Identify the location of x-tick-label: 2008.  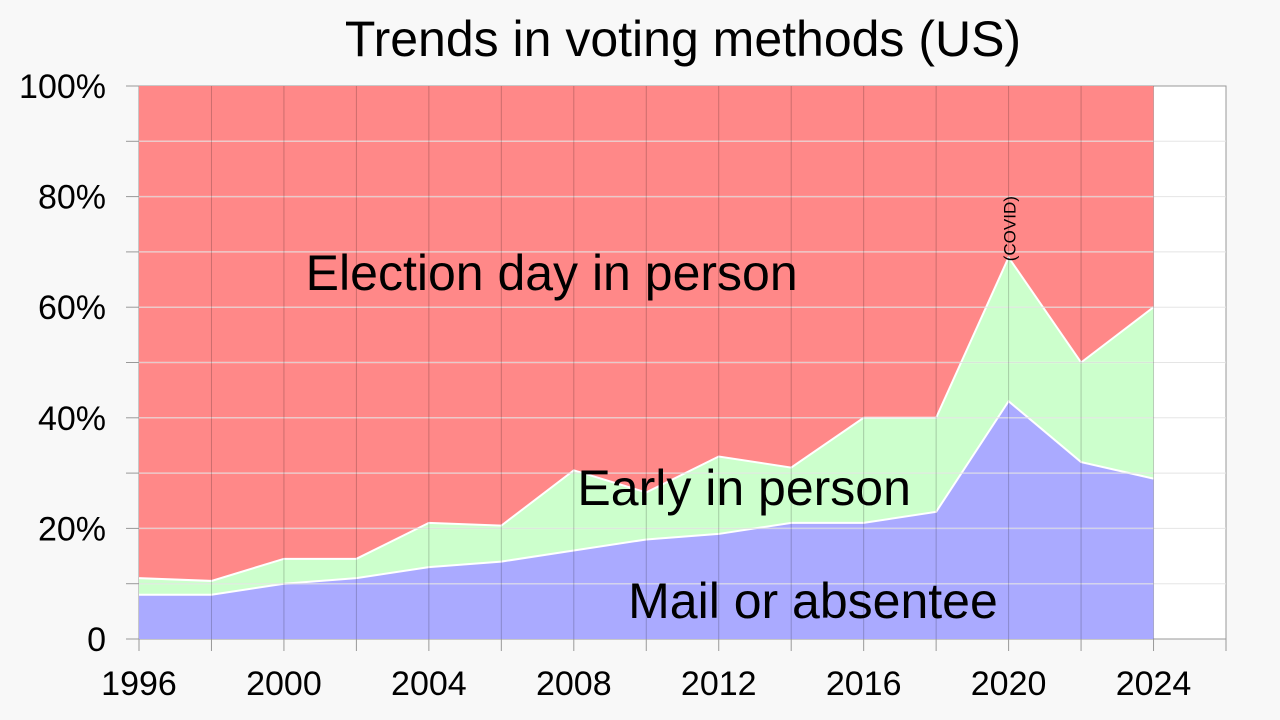
(574, 684).